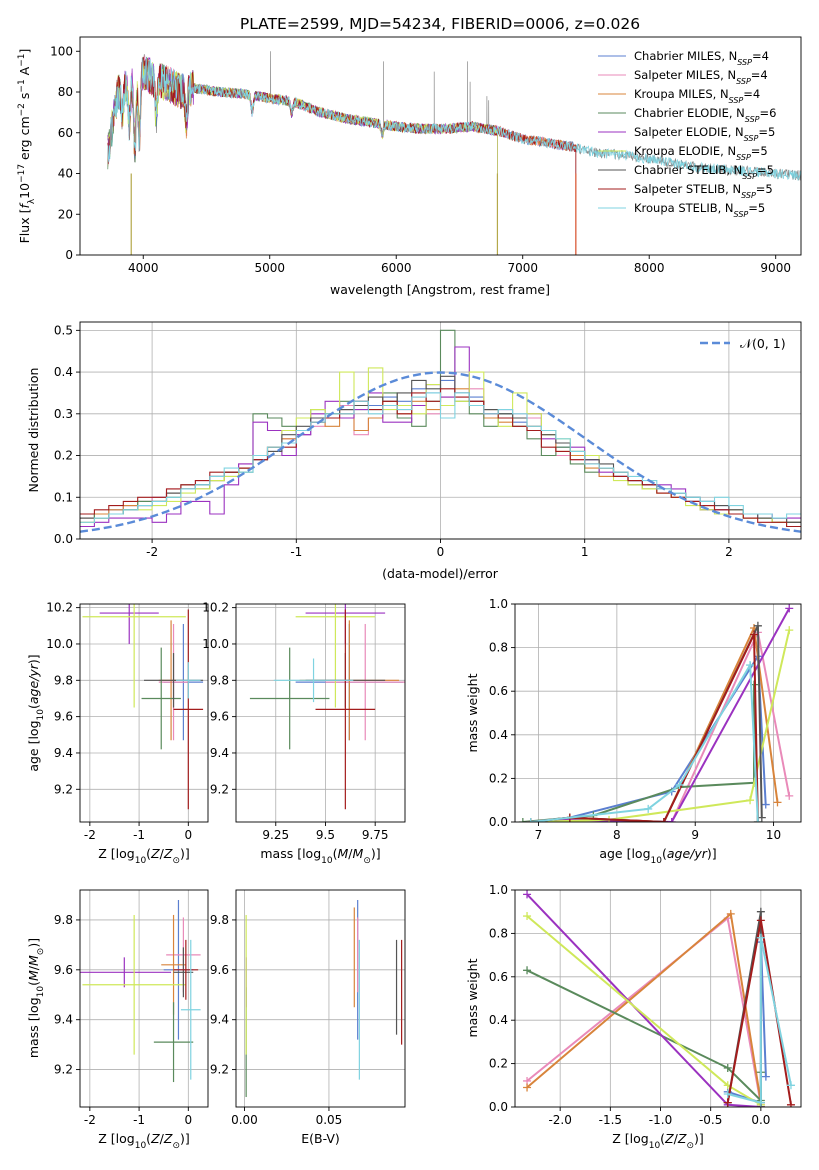 Image resolution: width=819 pixels, height=1170 pixels. Describe the element at coordinates (498, 933) in the screenshot. I see `y-tick-label: 0.8` at that location.